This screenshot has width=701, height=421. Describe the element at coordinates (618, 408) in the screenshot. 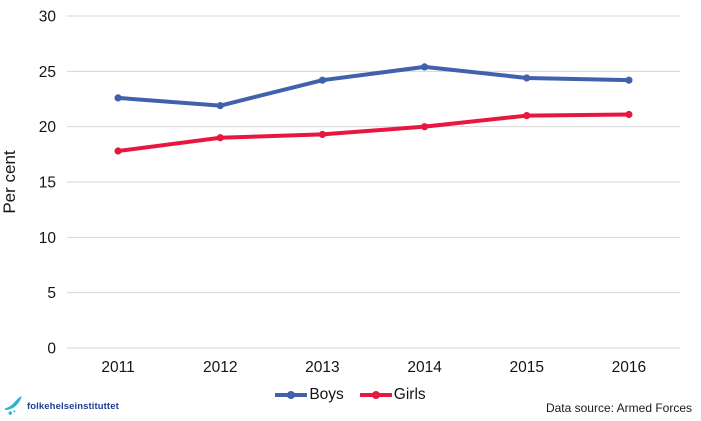

I see `data-source-note: Data source: Armed Forces` at that location.